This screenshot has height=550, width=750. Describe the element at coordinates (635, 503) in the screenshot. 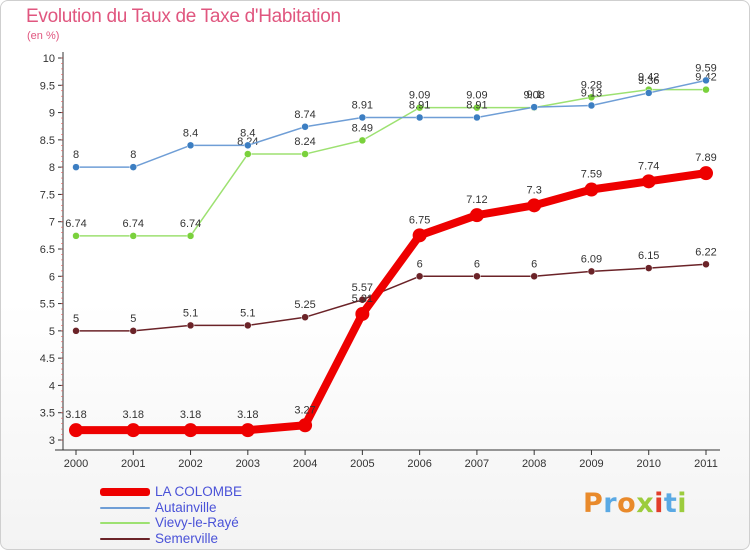

I see `proxiti-logo: Proxiti` at that location.